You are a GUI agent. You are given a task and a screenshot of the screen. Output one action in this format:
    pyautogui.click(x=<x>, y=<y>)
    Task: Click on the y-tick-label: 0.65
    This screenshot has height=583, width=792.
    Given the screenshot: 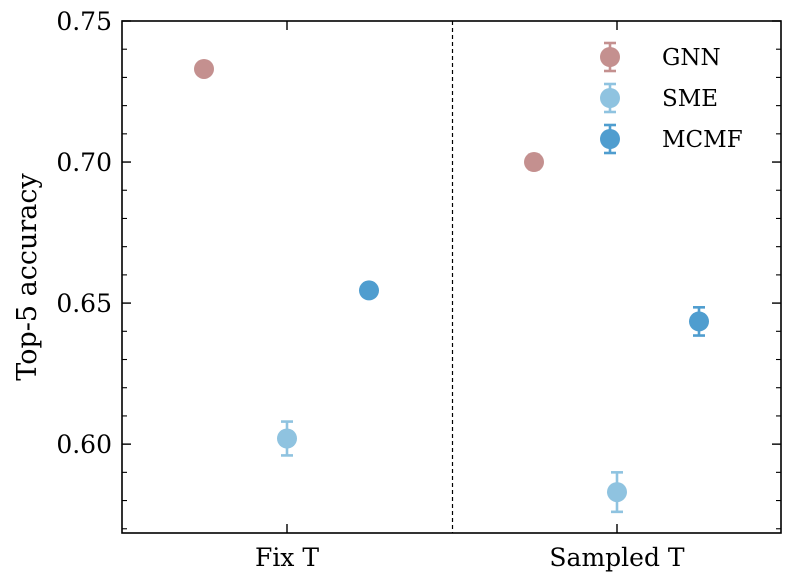 What is the action you would take?
    pyautogui.click(x=84, y=303)
    